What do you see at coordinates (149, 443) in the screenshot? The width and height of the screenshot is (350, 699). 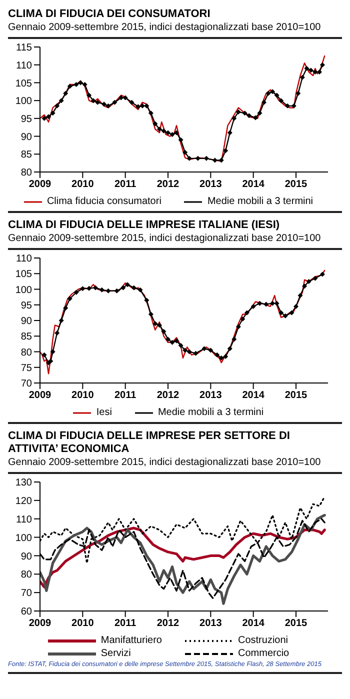 I see `chart-title: CLIMA DI FIDUCIA DELLE IMPRESE PER SETTORE DI ATTIVITA’ ECONOMICA` at bounding box center [149, 443].